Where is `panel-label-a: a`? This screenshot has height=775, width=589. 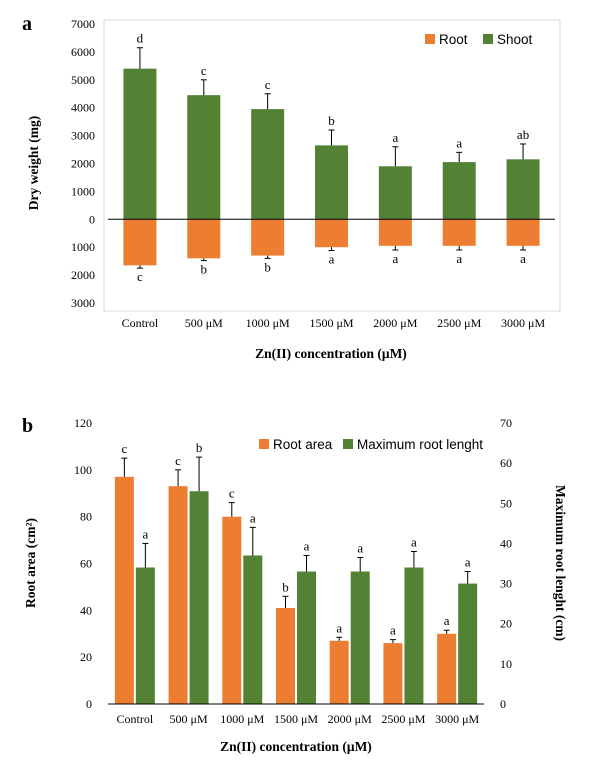 panel-label-a: a is located at coordinates (27, 24).